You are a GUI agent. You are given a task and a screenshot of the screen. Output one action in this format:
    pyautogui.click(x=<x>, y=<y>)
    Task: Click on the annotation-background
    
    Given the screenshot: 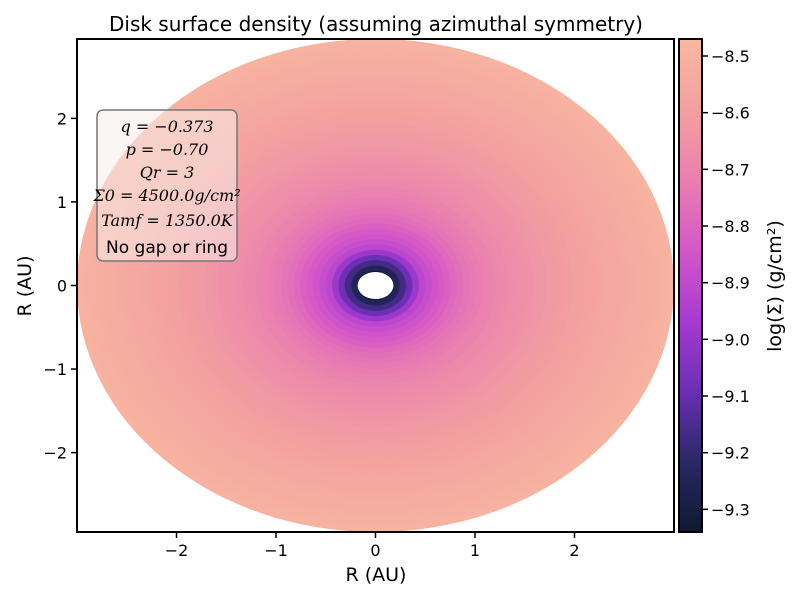 What is the action you would take?
    pyautogui.click(x=167, y=185)
    